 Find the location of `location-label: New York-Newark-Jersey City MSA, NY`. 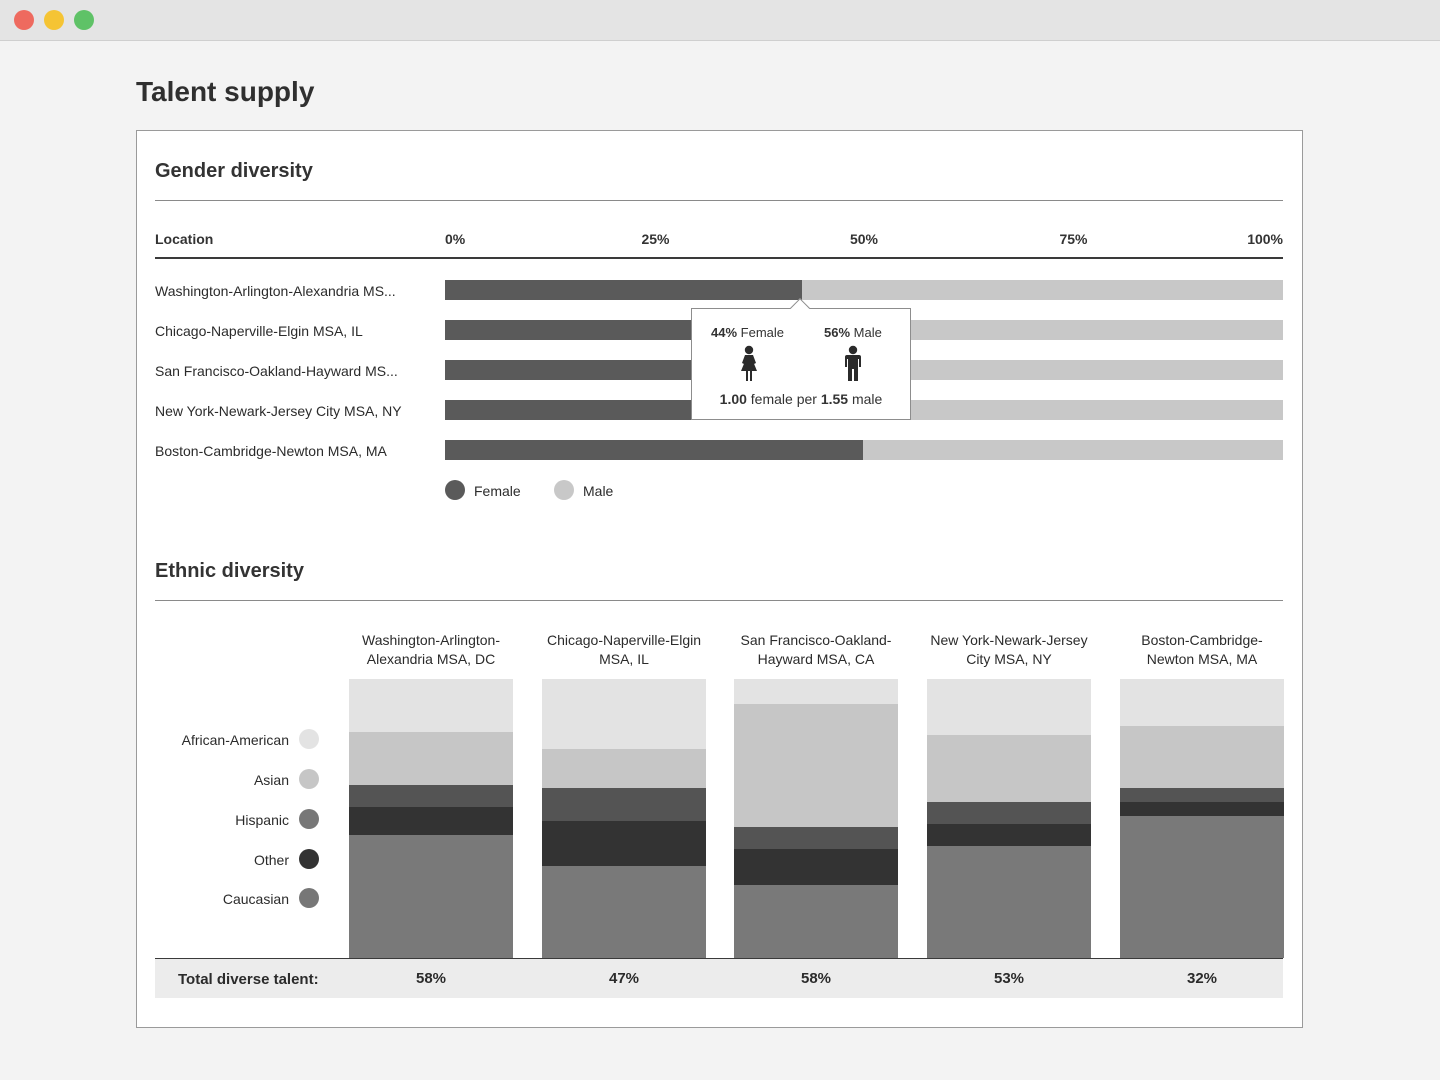

location-label: New York-Newark-Jersey City MSA, NY is located at coordinates (278, 411).